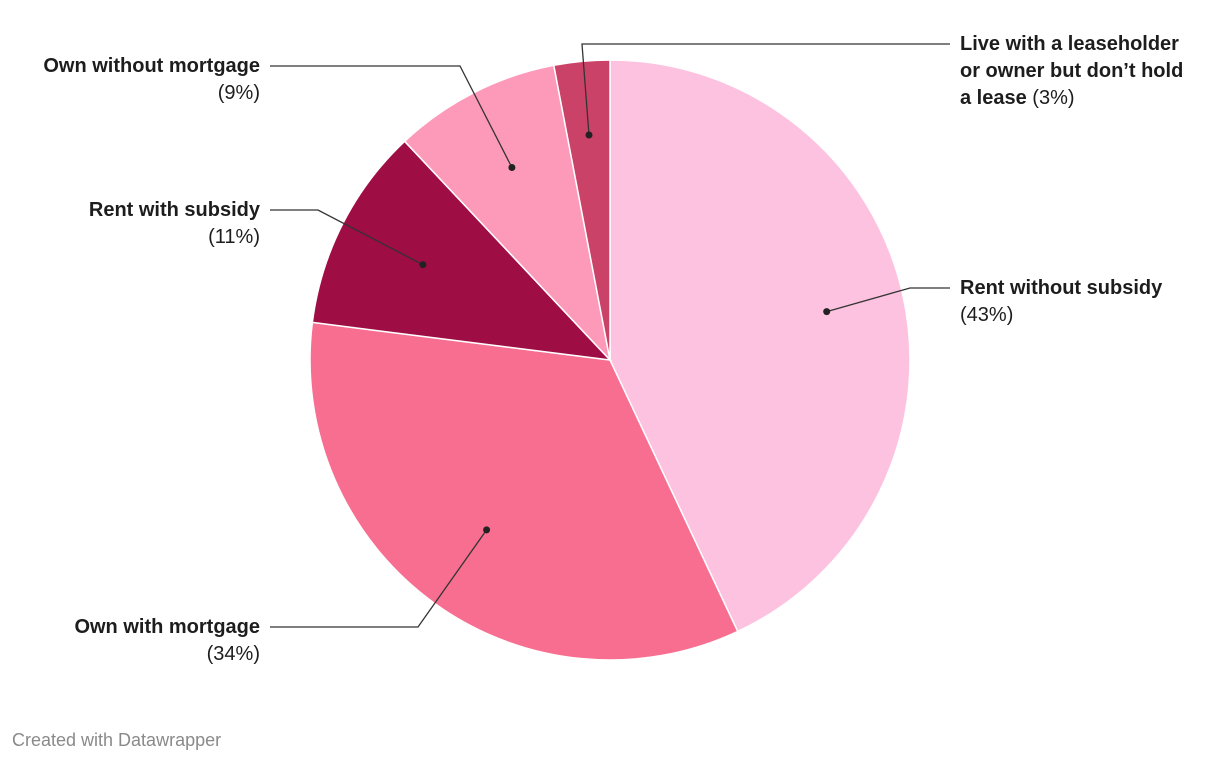  I want to click on slice-live-with-leaseholder, so click(581, 210).